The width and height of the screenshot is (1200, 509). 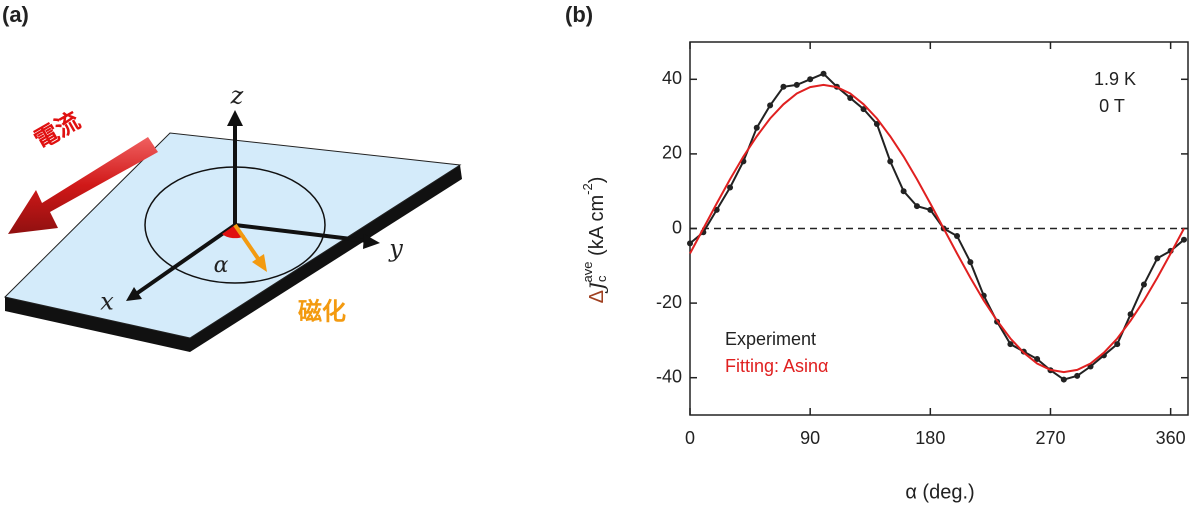 I want to click on annotation: 1.9 K, so click(x=1115, y=79).